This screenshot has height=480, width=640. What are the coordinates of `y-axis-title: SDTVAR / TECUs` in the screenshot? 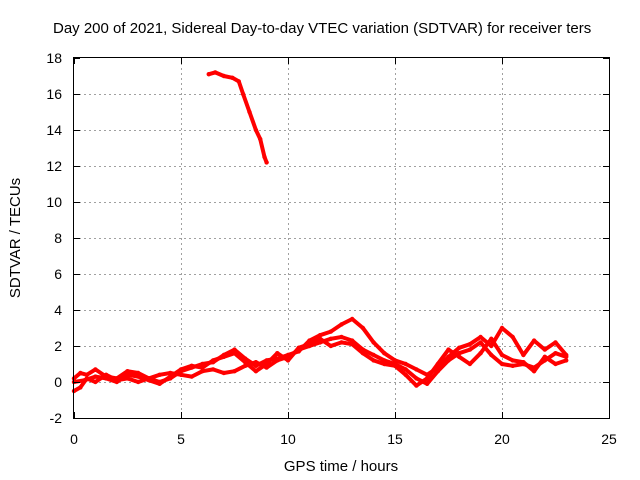 It's located at (15, 238).